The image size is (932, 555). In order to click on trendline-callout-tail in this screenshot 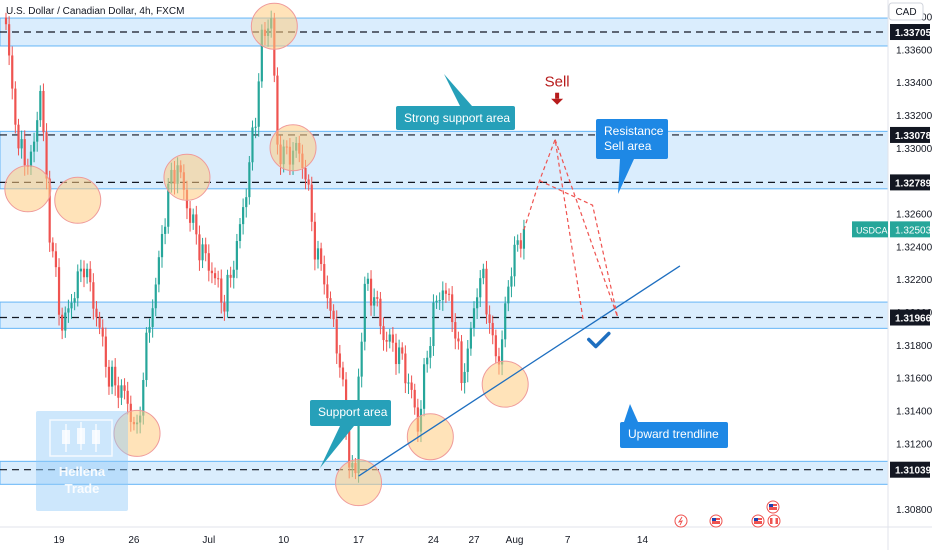, I will do `click(631, 413)`.